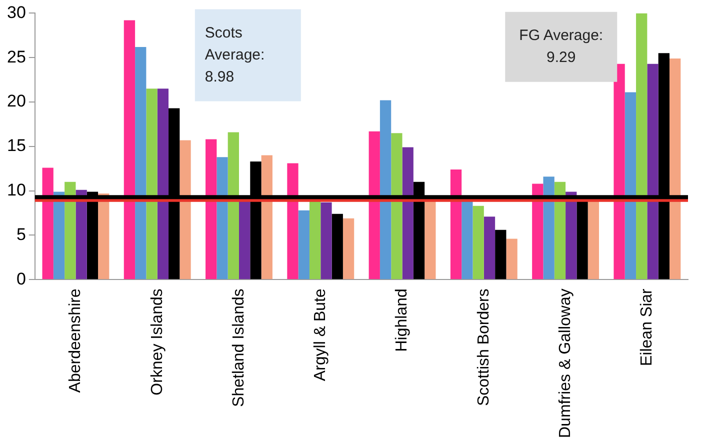 The height and width of the screenshot is (441, 718). Describe the element at coordinates (16, 56) in the screenshot. I see `y-tick-label: 25` at that location.